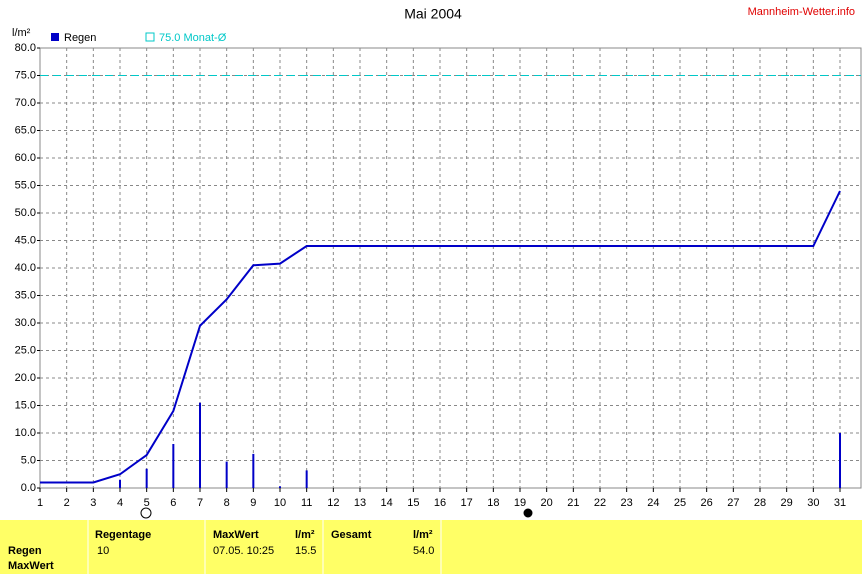  I want to click on legend-label: 75.0 Monat-Ø, so click(193, 38).